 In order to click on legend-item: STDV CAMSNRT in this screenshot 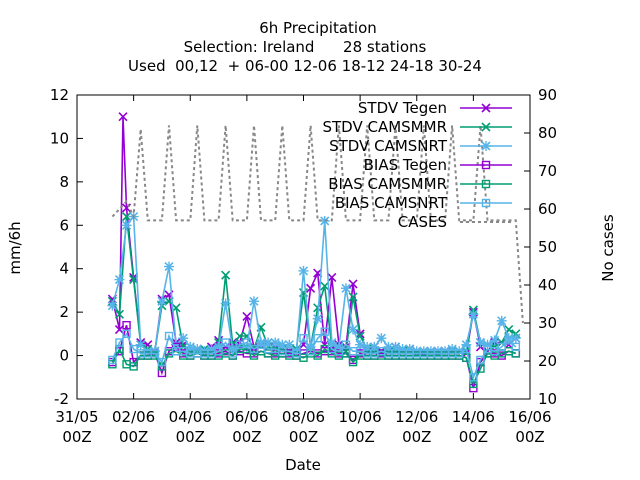, I will do `click(420, 146)`.